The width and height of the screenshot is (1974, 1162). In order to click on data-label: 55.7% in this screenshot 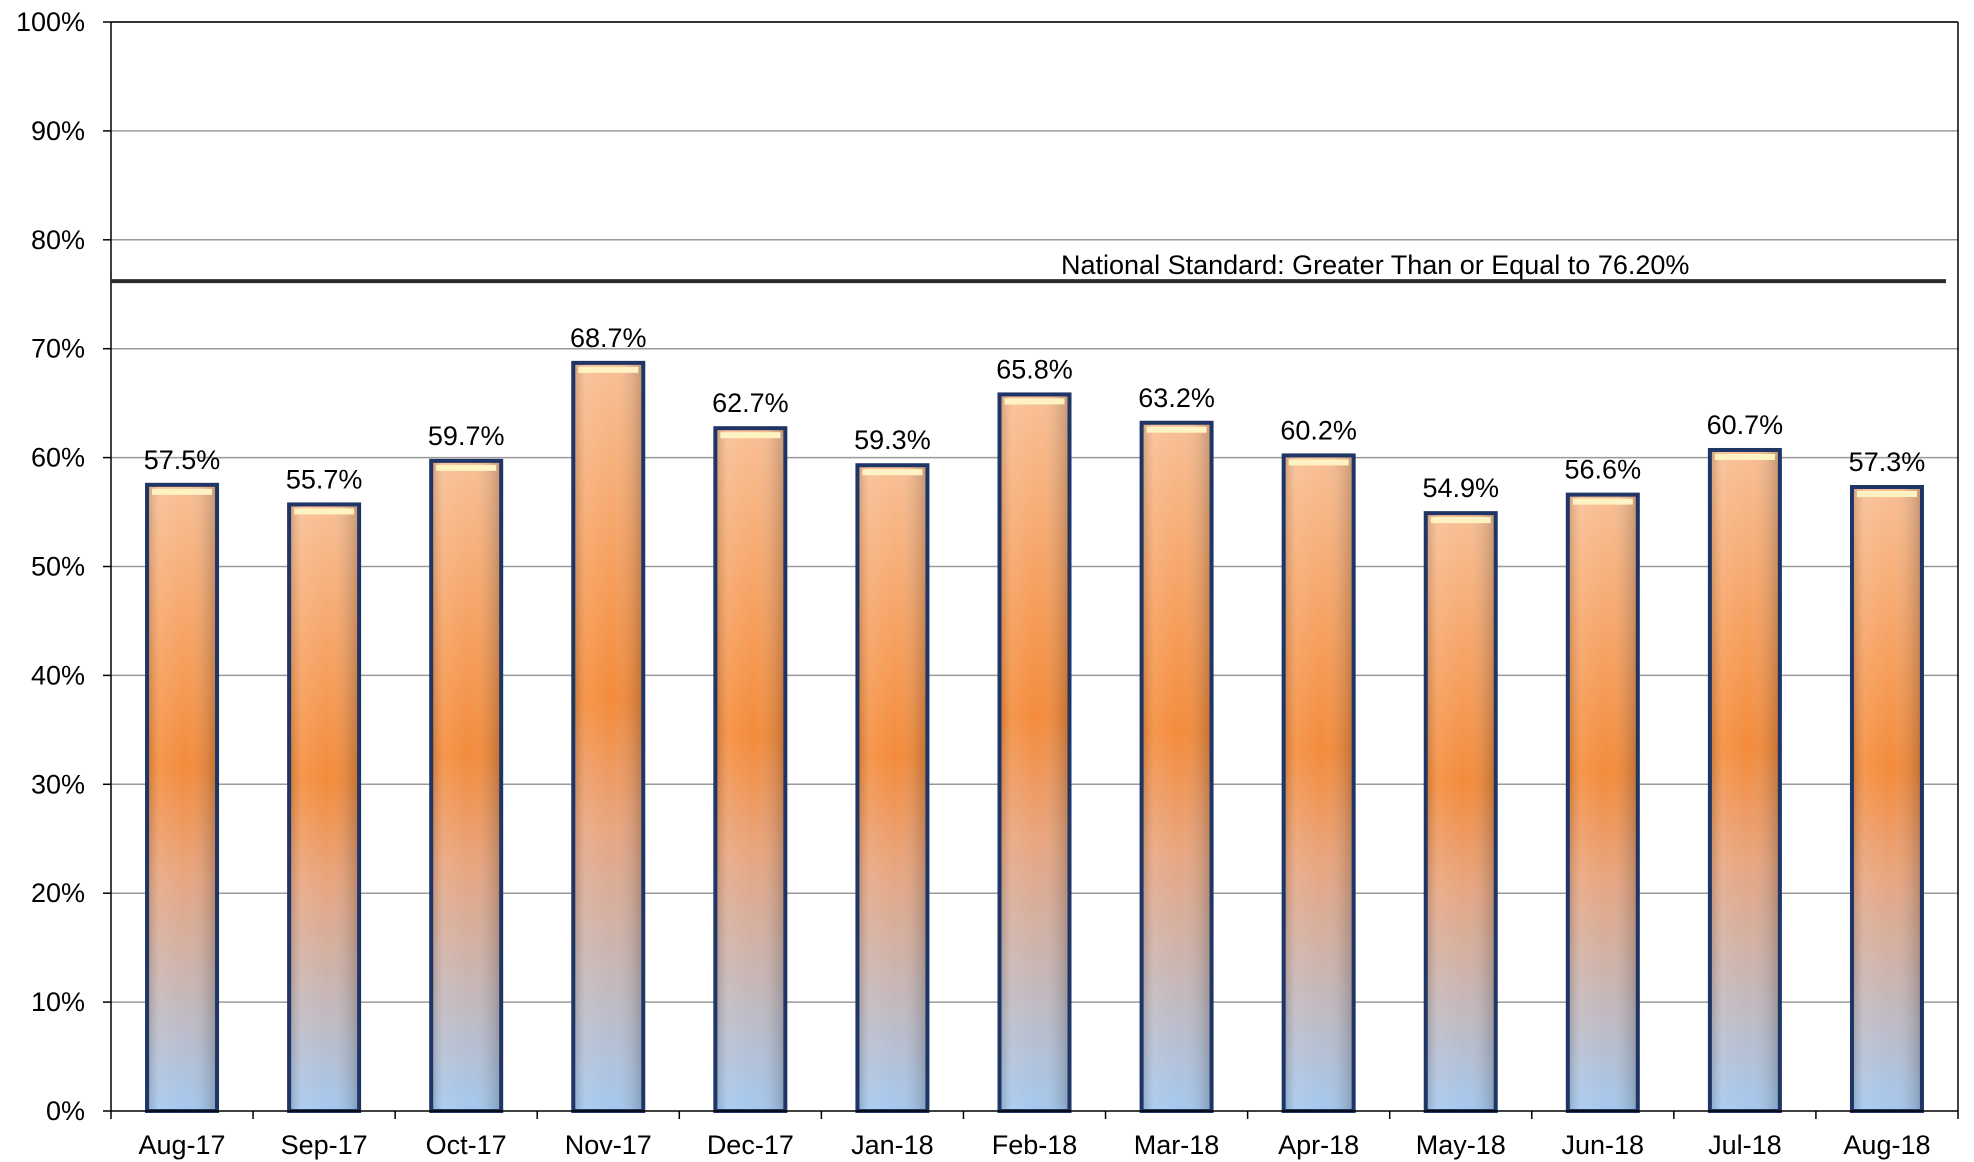, I will do `click(324, 479)`.